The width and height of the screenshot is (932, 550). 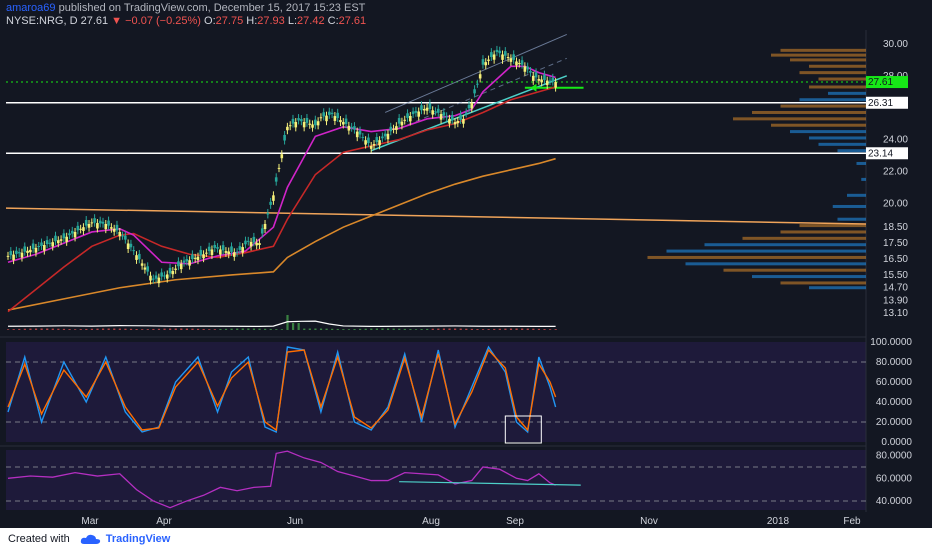 I want to click on tradingview-brand: TradingView, so click(x=138, y=539).